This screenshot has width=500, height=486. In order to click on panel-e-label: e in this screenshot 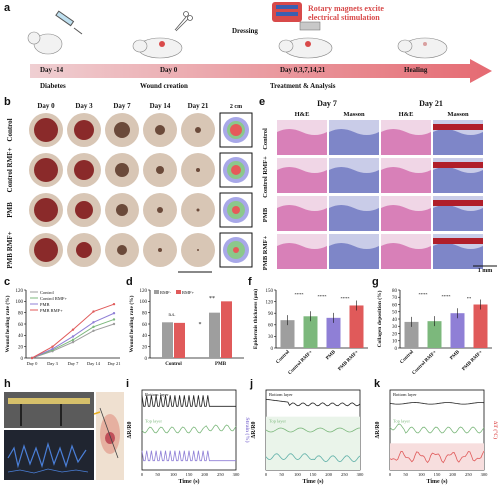, I will do `click(262, 102)`.